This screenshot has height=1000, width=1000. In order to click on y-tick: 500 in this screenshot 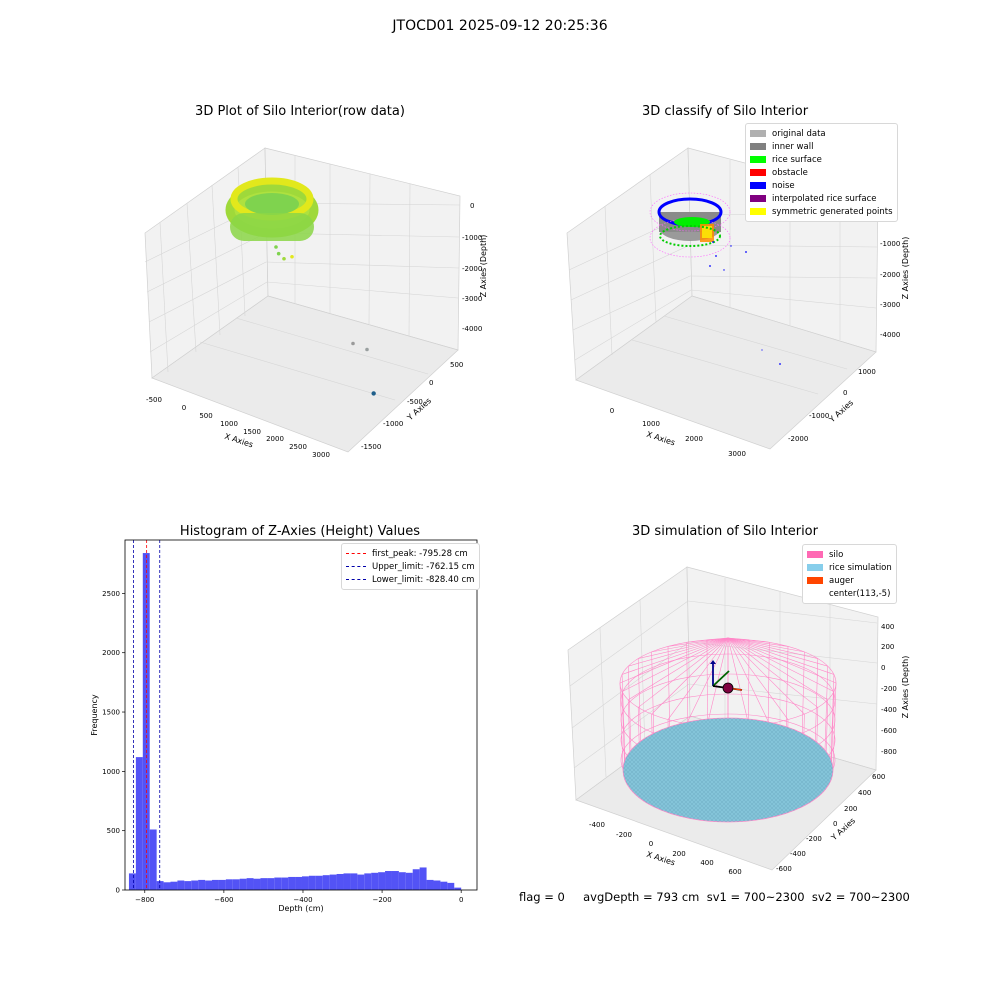, I will do `click(456, 365)`.